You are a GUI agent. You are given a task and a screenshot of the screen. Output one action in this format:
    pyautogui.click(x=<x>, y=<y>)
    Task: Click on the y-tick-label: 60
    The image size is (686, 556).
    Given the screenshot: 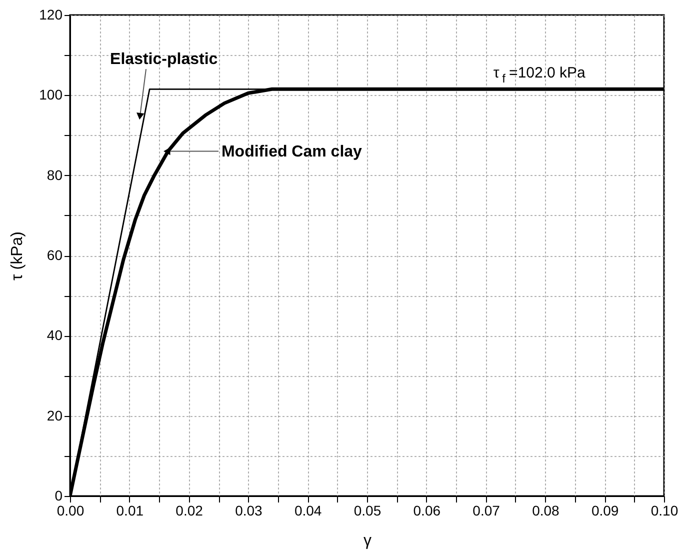 What is the action you would take?
    pyautogui.click(x=54, y=255)
    